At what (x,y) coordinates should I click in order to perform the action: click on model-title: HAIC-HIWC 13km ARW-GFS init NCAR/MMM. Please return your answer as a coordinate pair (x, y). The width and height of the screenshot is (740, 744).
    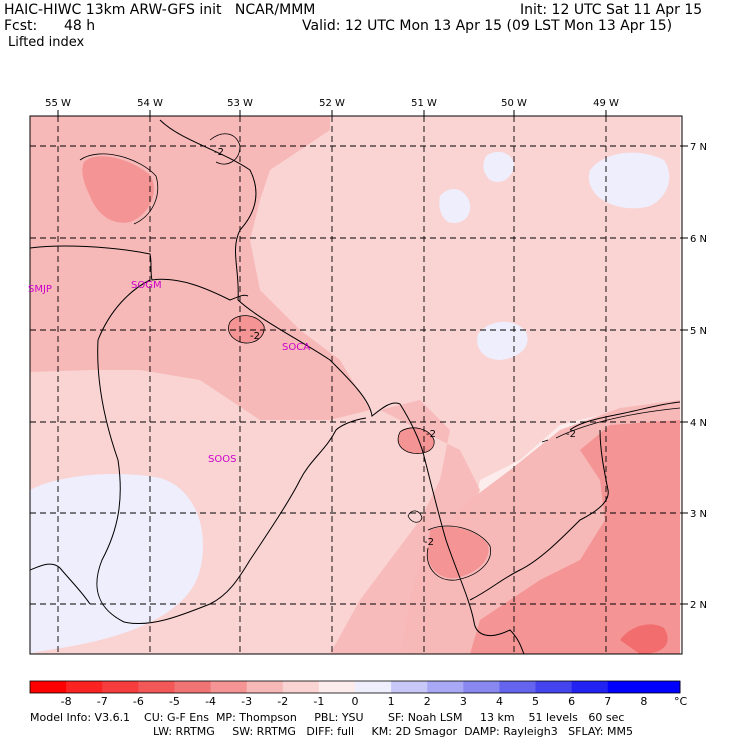
    Looking at the image, I should click on (160, 10).